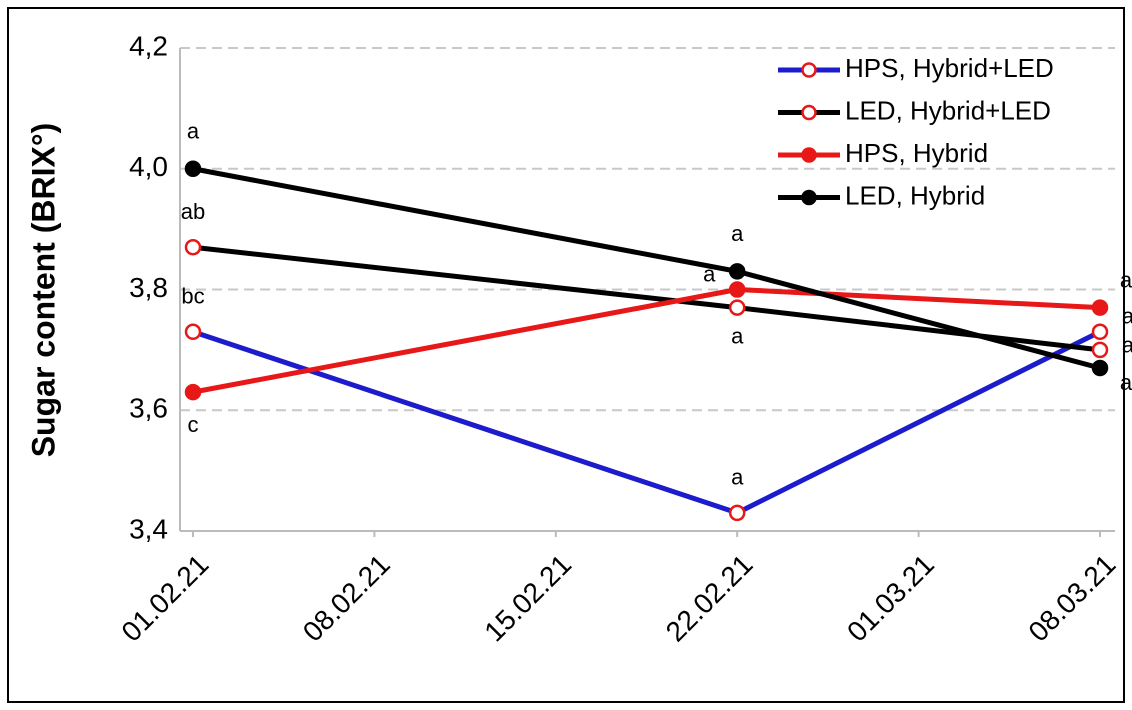  What do you see at coordinates (148, 287) in the screenshot?
I see `y-tick-label: 3,8` at bounding box center [148, 287].